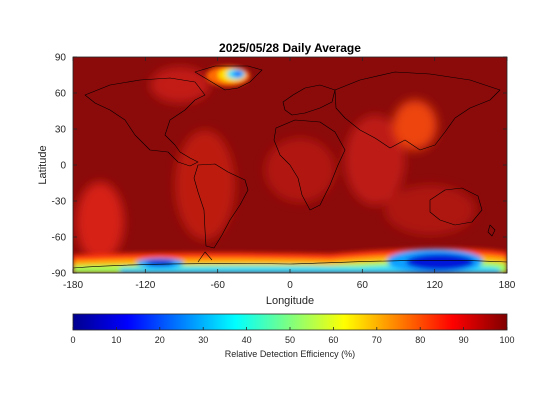  Describe the element at coordinates (61, 58) in the screenshot. I see `y-tick-label: 90` at that location.